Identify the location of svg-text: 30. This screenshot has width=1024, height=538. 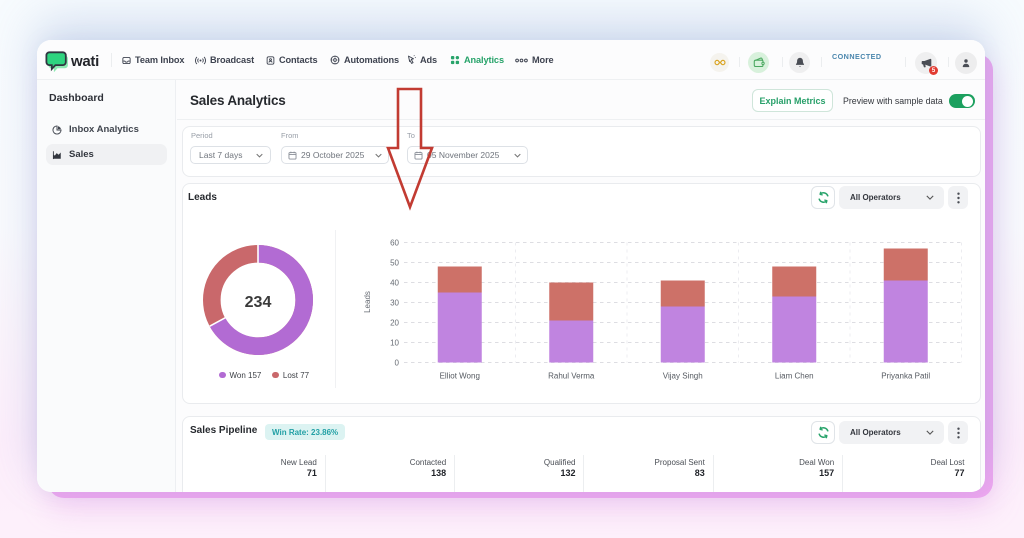
(394, 303).